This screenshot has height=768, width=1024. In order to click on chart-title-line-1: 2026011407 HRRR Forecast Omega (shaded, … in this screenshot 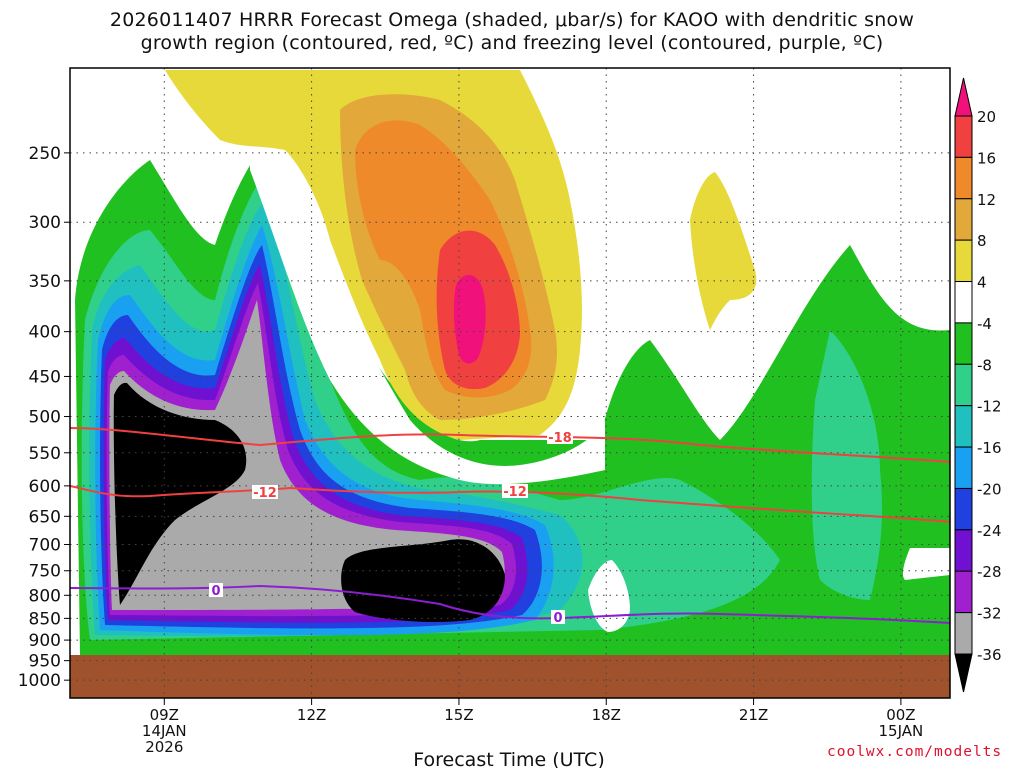, I will do `click(512, 20)`.